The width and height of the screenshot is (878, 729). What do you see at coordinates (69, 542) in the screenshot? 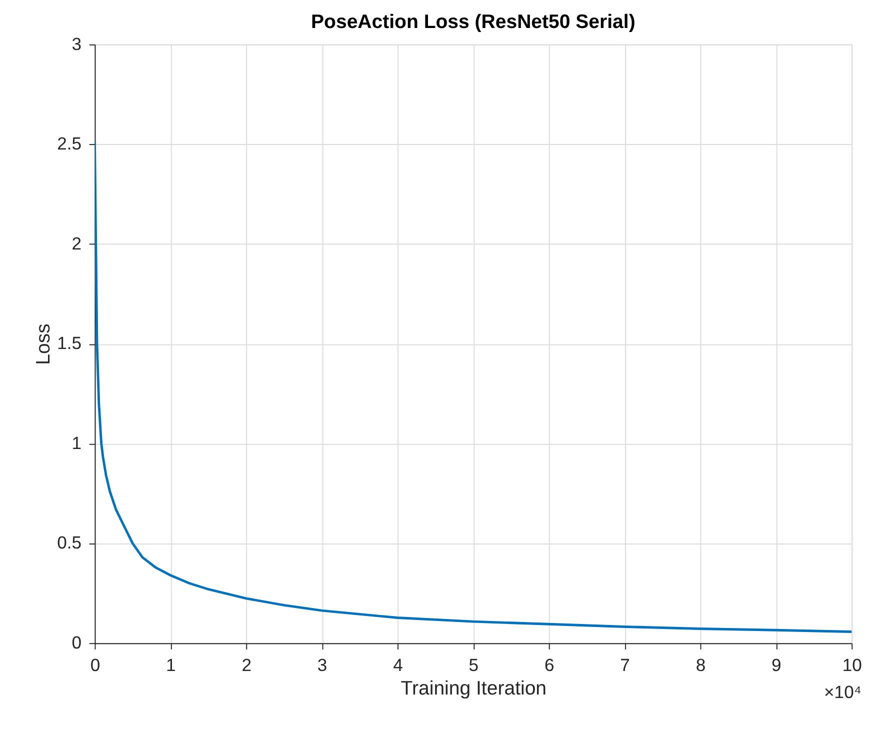
I see `y-tick-label: 0.5` at bounding box center [69, 542].